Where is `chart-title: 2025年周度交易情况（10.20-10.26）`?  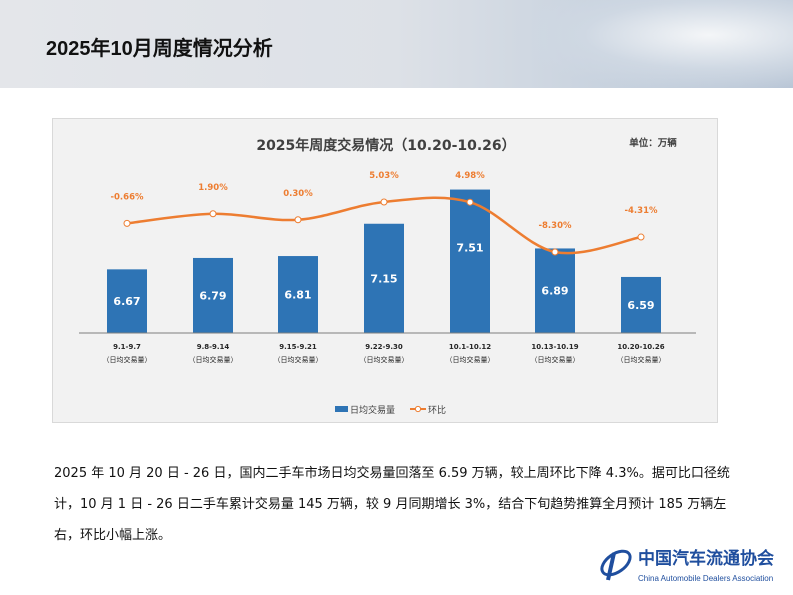
chart-title: 2025年周度交易情况（10.20-10.26） is located at coordinates (385, 145).